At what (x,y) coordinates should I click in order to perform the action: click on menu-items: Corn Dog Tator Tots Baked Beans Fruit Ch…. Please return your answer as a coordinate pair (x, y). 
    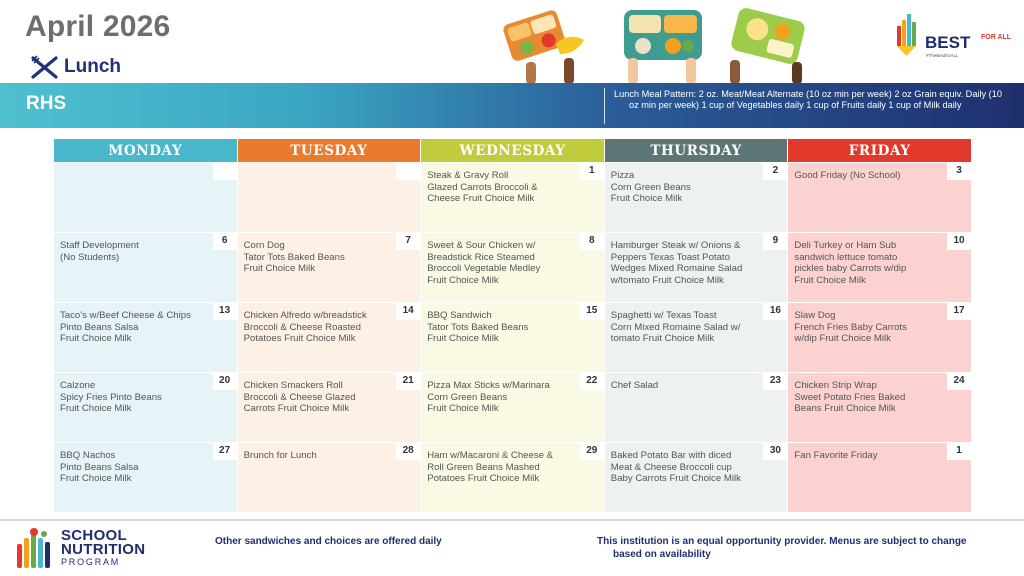
    Looking at the image, I should click on (294, 257).